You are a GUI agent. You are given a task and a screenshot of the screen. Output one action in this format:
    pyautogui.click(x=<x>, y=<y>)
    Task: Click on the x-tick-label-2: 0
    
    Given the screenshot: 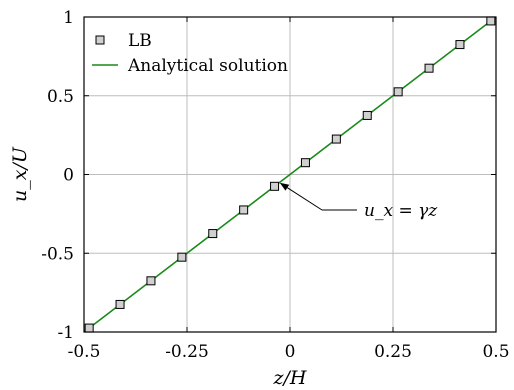 What is the action you would take?
    pyautogui.click(x=290, y=352)
    